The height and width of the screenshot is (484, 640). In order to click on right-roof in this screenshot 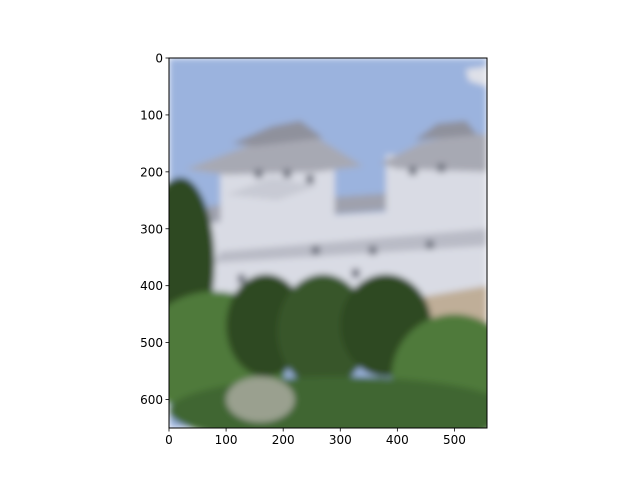, I will do `click(433, 152)`.